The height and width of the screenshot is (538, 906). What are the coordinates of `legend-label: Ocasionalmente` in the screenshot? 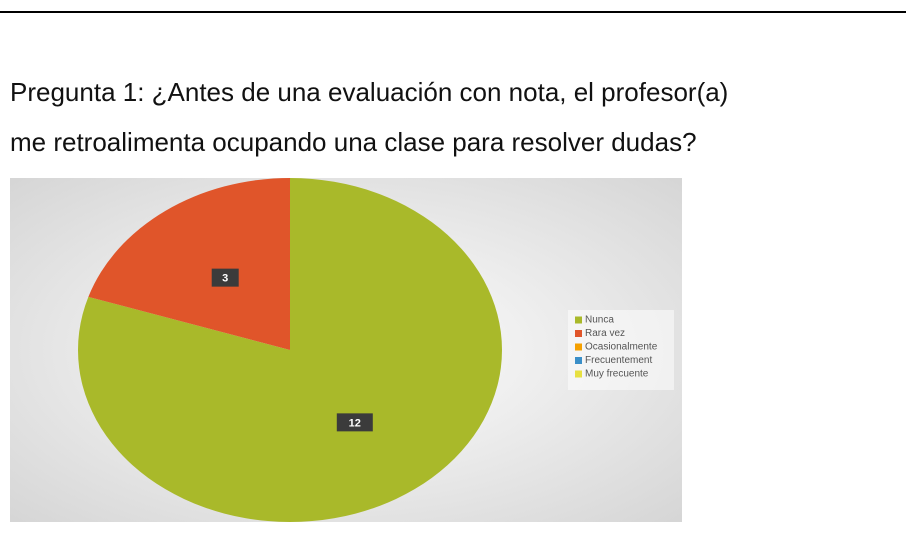 It's located at (621, 347).